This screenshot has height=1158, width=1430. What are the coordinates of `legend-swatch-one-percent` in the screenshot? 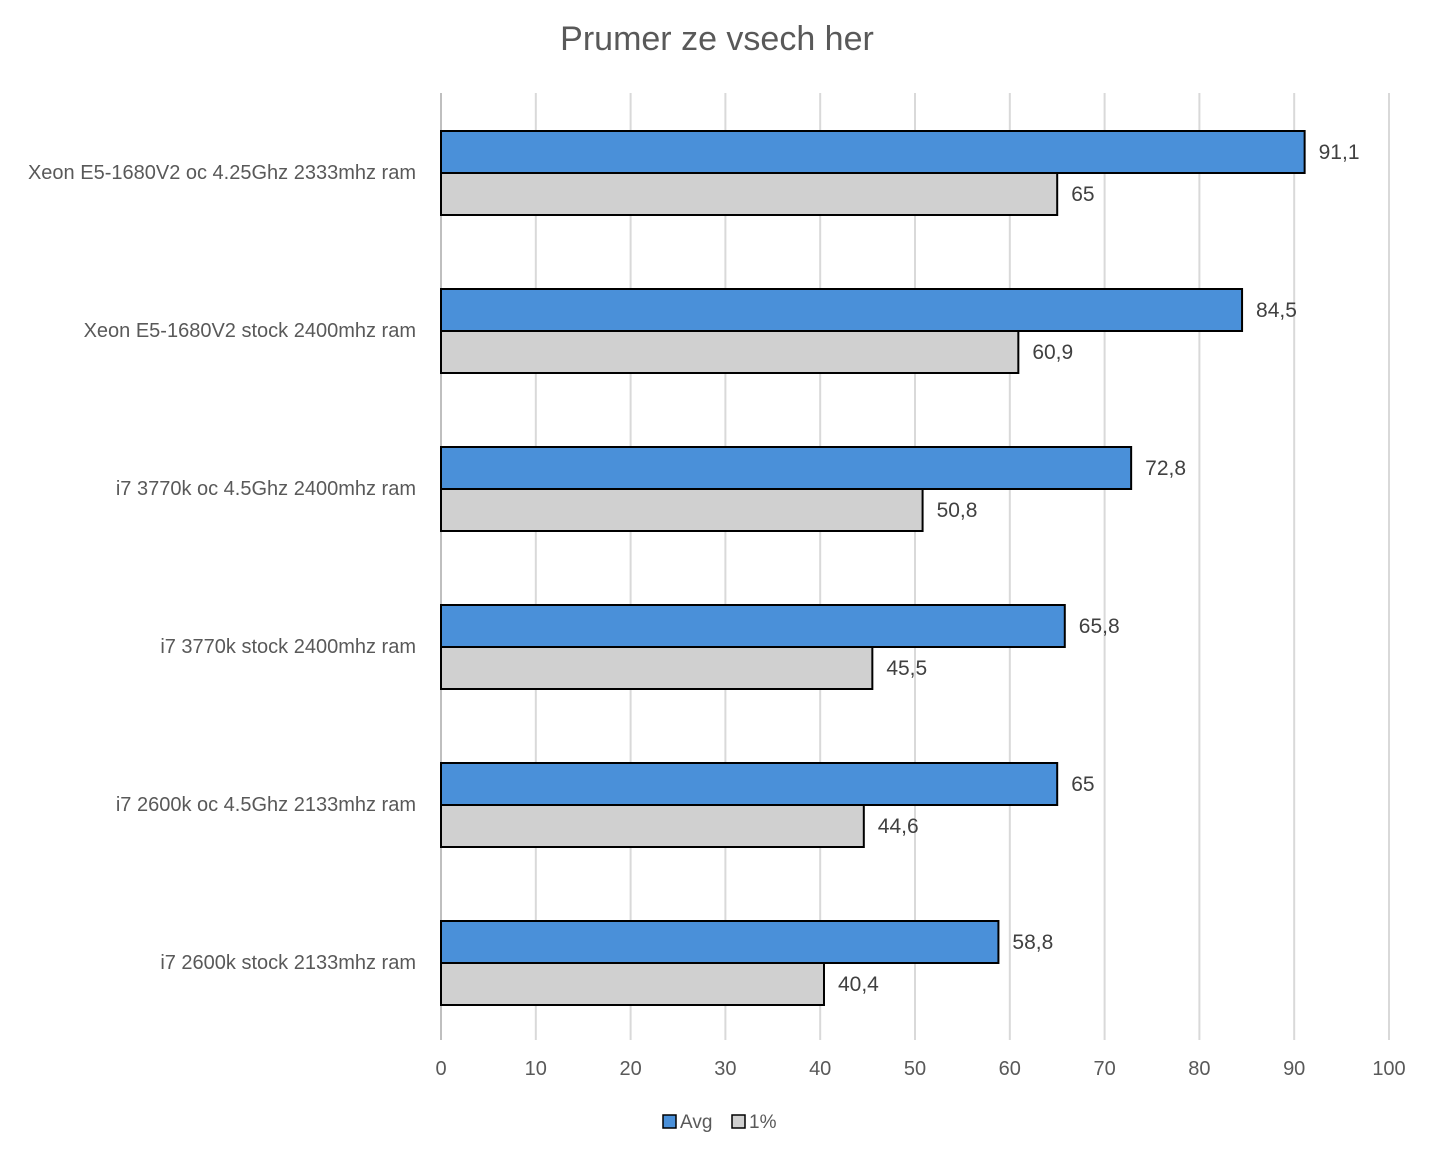 It's located at (738, 1121).